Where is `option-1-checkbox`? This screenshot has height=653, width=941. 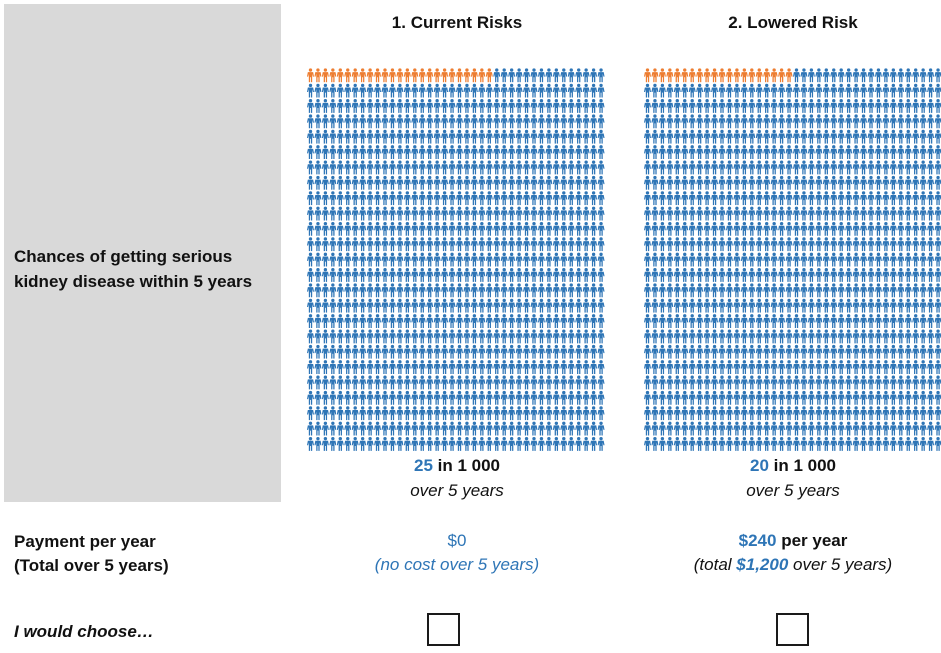
option-1-checkbox is located at coordinates (443, 629).